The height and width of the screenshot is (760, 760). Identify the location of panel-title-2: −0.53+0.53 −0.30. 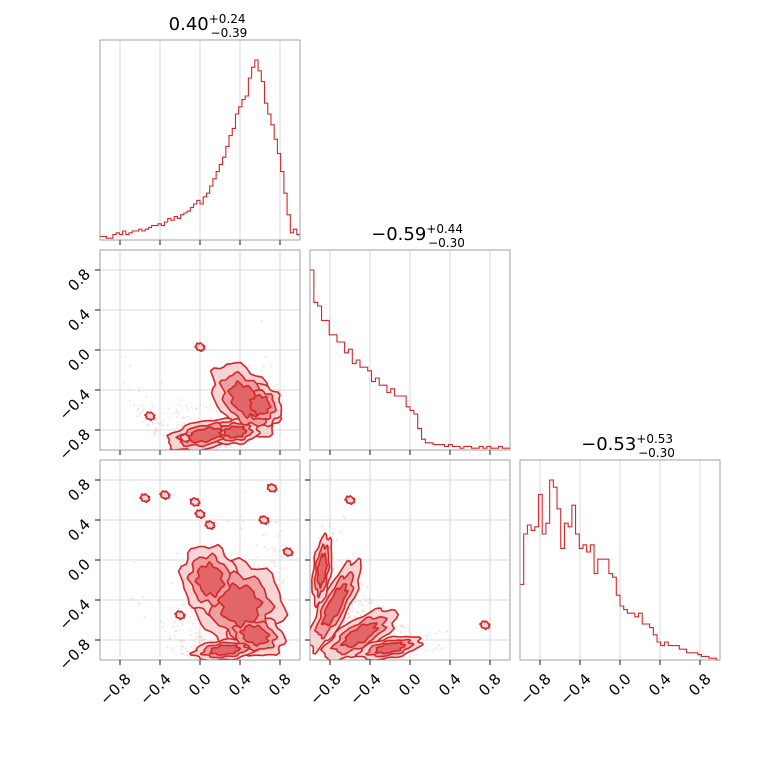
(628, 446).